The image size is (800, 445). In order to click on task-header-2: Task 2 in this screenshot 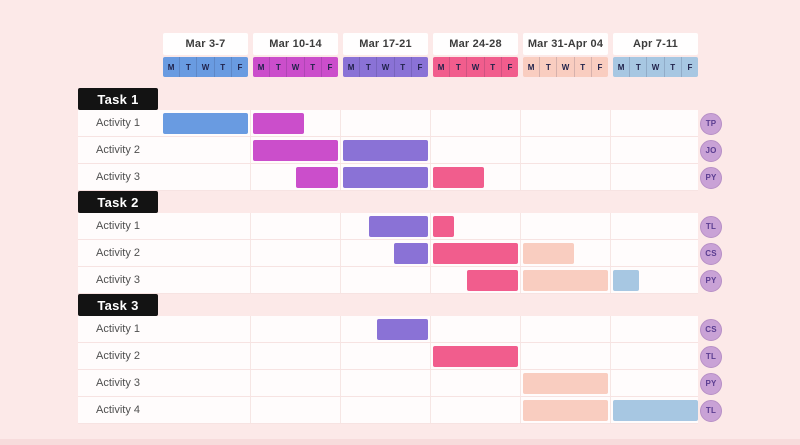, I will do `click(118, 202)`.